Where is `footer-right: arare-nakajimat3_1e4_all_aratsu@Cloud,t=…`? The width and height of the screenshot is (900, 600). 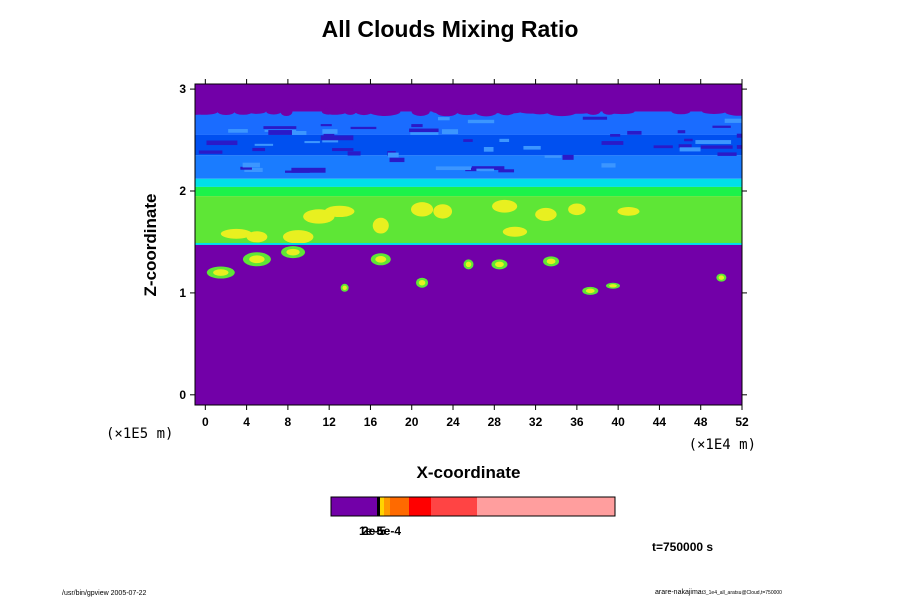
footer-right: arare-nakajimat3_1e4_all_aratsu@Cloud,t=… is located at coordinates (718, 592).